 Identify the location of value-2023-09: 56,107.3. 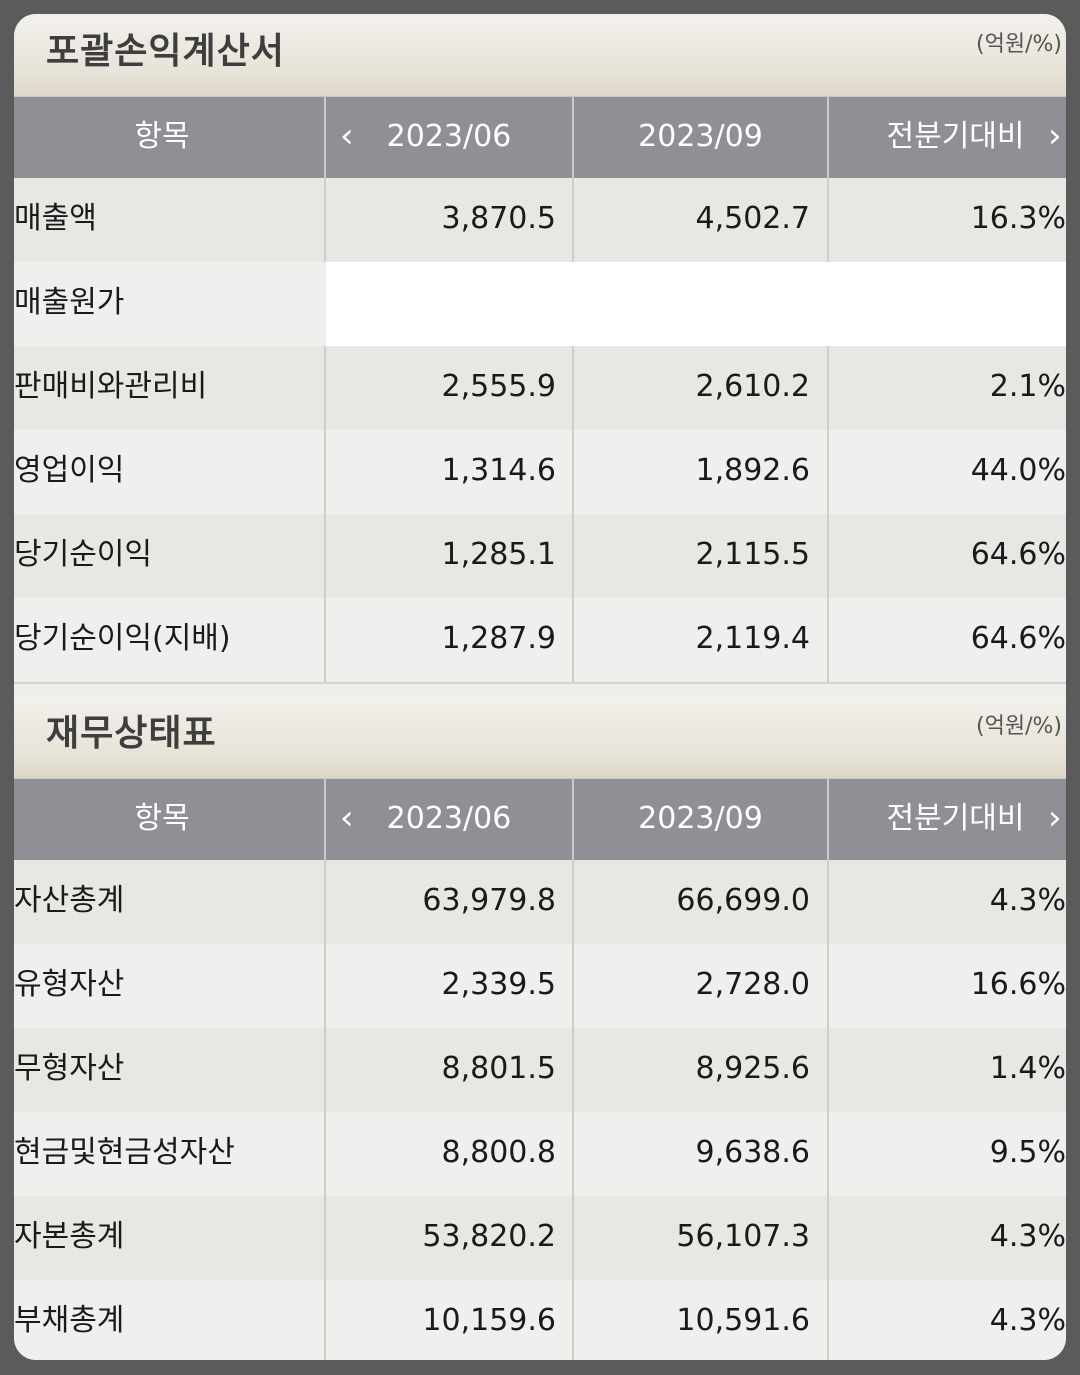
(743, 1236).